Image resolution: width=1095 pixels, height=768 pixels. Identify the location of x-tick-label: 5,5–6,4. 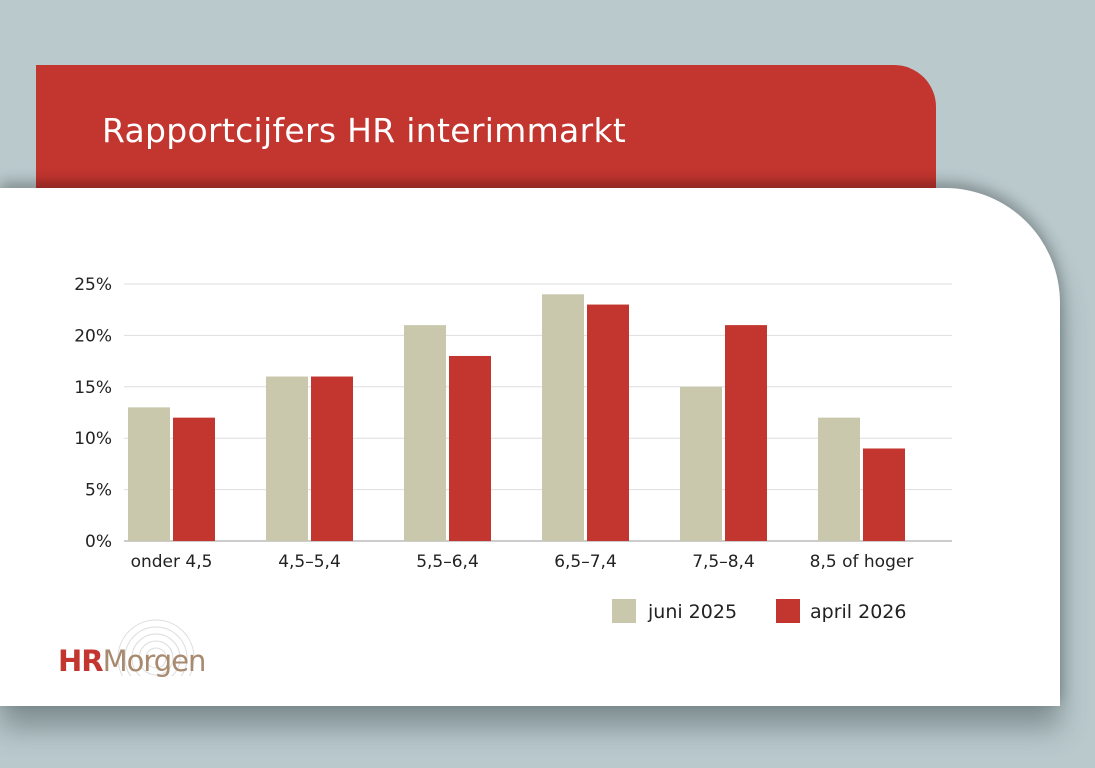
(447, 562).